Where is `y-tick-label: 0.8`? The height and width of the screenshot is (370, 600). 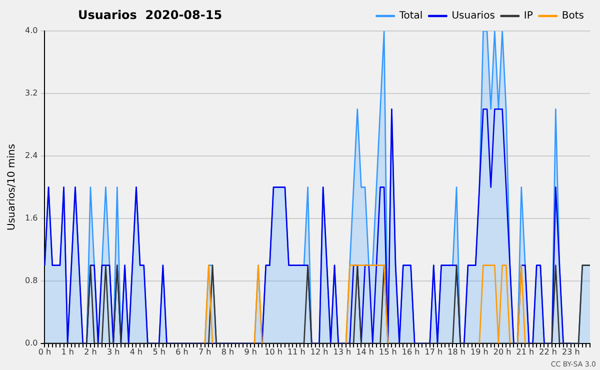
y-tick-label: 0.8 is located at coordinates (31, 280).